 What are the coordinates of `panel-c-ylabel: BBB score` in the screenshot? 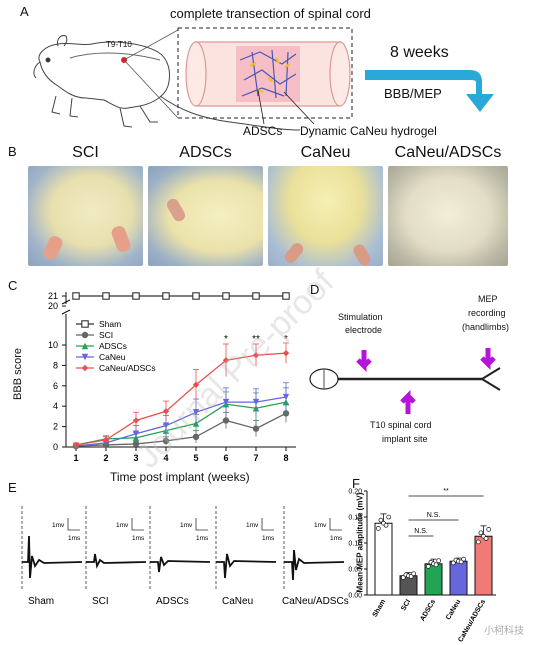 It's located at (17, 374).